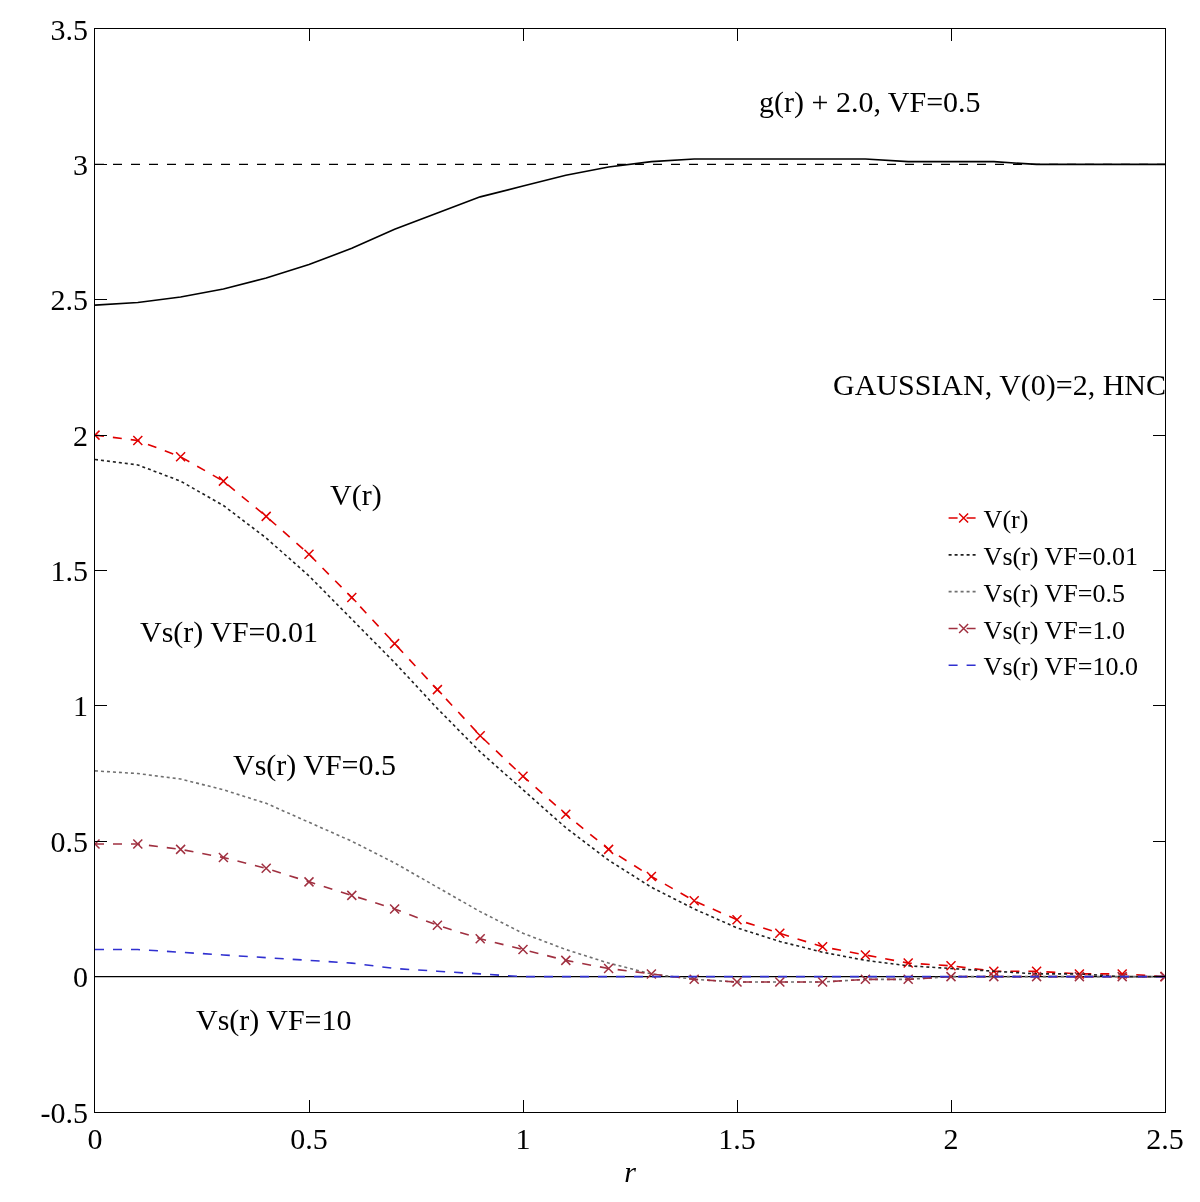  I want to click on legend-label: V(r), so click(1006, 520).